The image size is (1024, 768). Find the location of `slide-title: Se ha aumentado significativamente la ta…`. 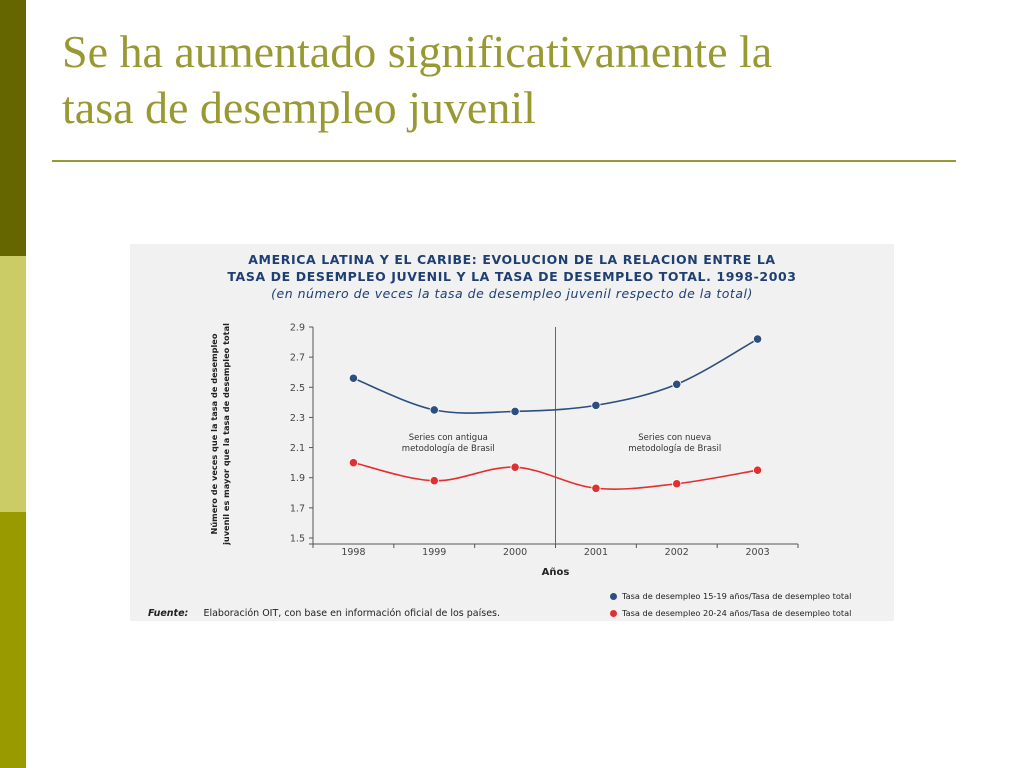

slide-title: Se ha aumentado significativamente la ta… is located at coordinates (512, 80).